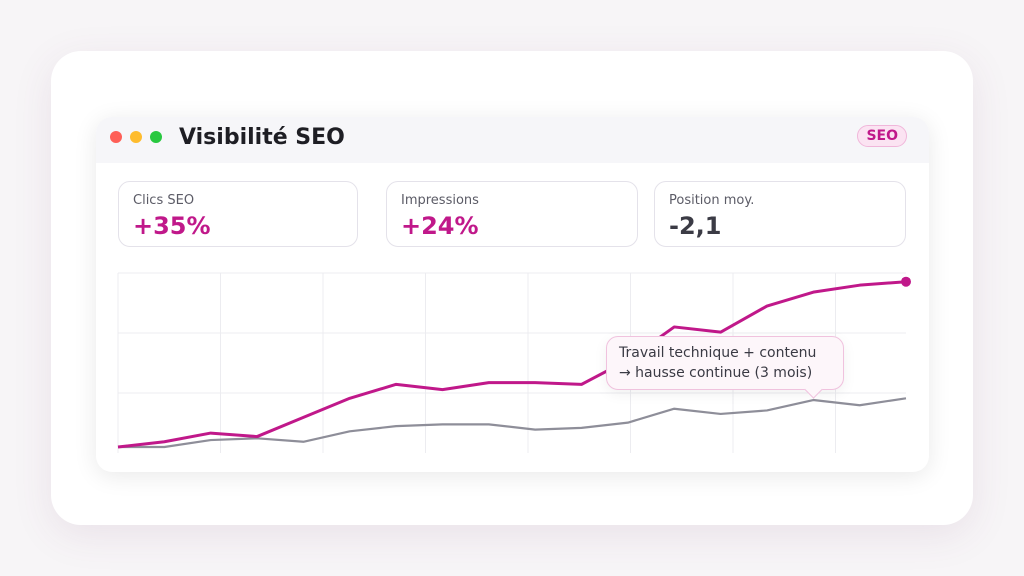  I want to click on annotation-line-2: → hausse continue (3 mois), so click(716, 373).